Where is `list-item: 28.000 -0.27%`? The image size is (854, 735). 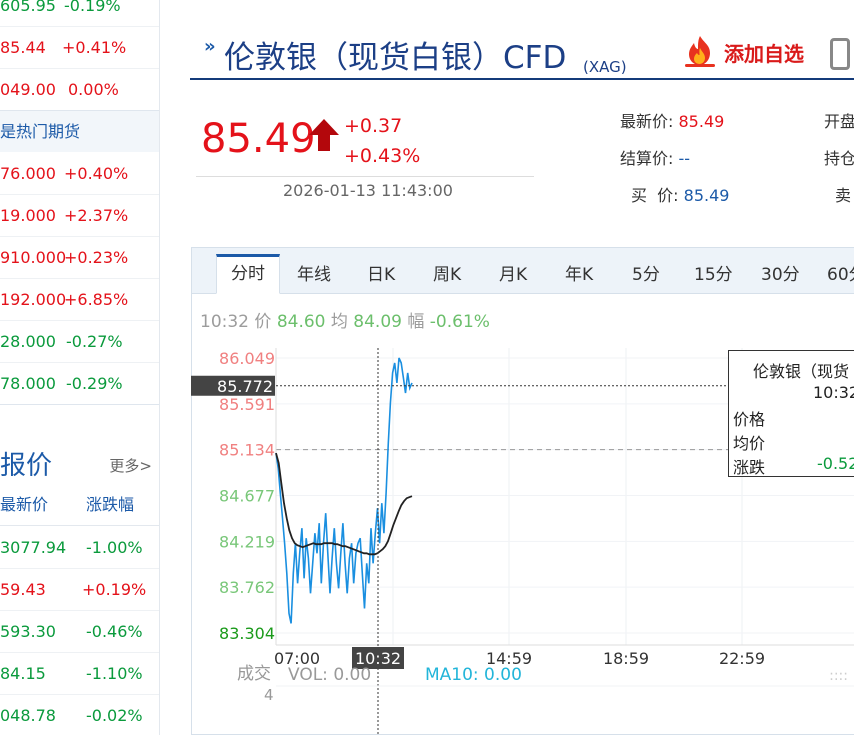 list-item: 28.000 -0.27% is located at coordinates (79, 342).